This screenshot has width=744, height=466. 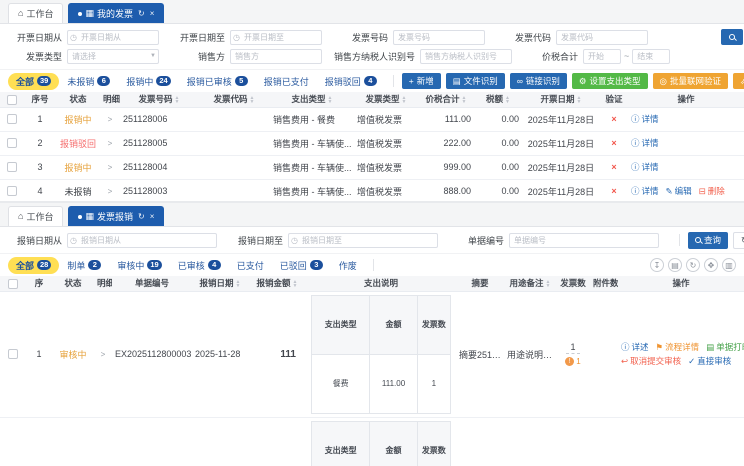 What do you see at coordinates (561, 100) in the screenshot?
I see `col-date: 开票日期 ▲ ▼` at bounding box center [561, 100].